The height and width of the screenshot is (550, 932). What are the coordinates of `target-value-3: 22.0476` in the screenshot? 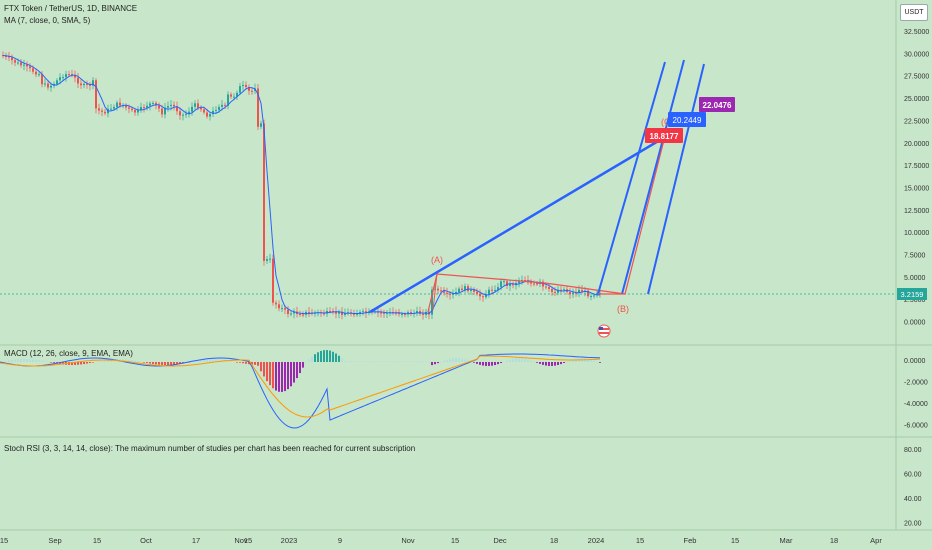 It's located at (717, 105).